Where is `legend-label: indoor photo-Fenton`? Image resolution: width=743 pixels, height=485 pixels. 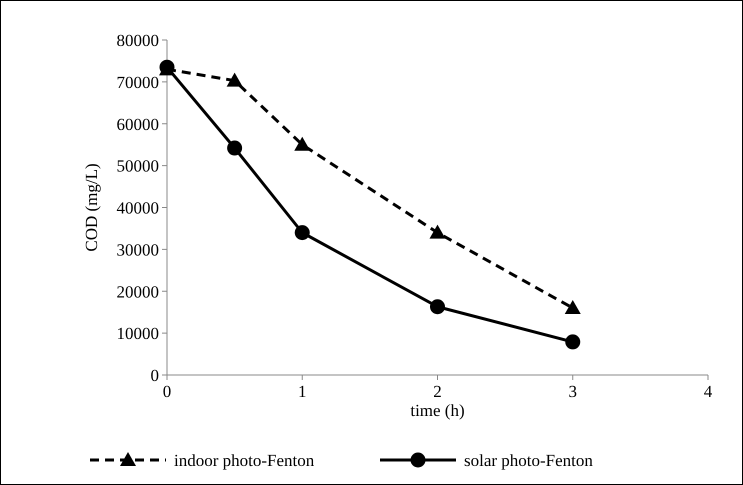
legend-label: indoor photo-Fenton is located at coordinates (244, 460).